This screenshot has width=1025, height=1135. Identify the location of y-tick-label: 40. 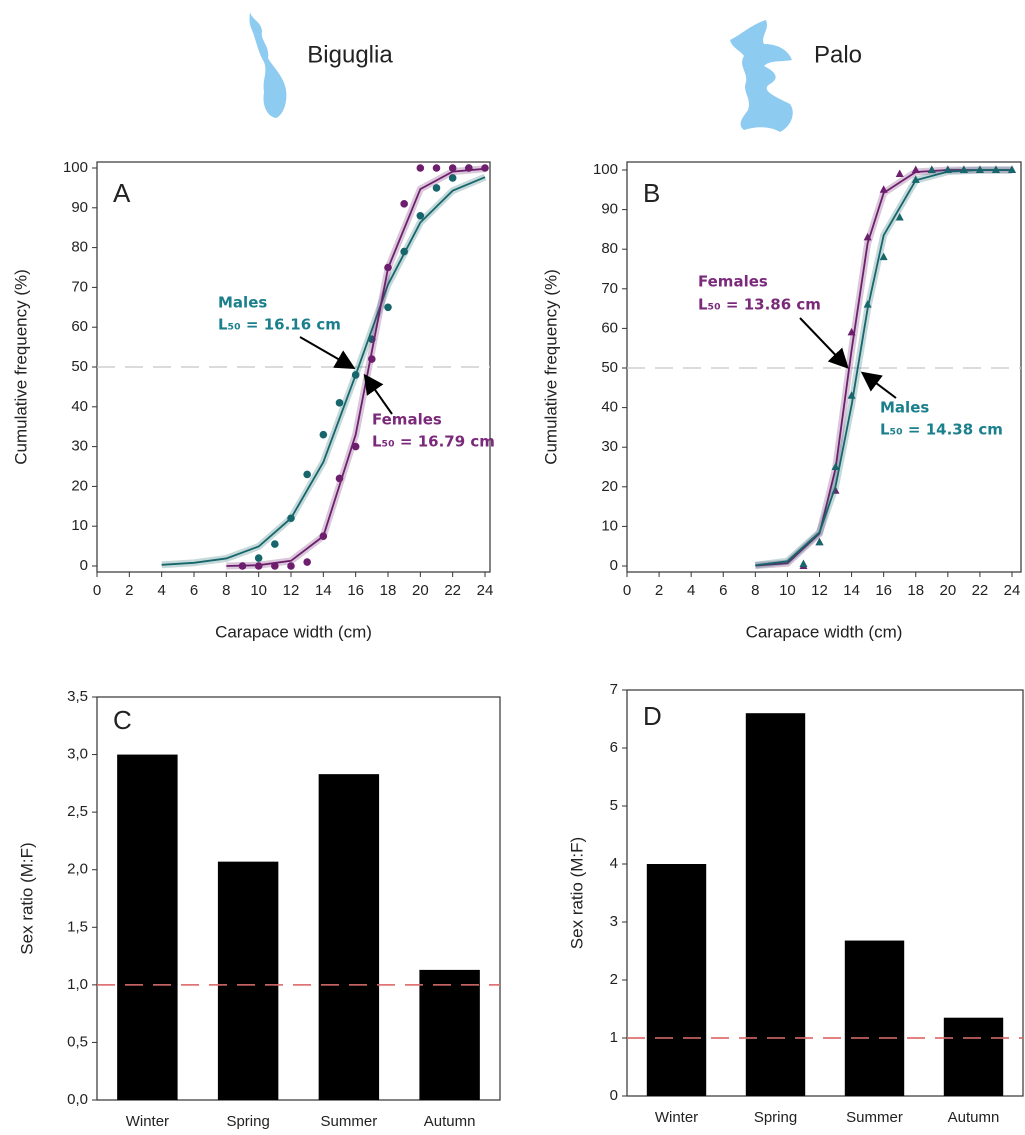
(609, 407).